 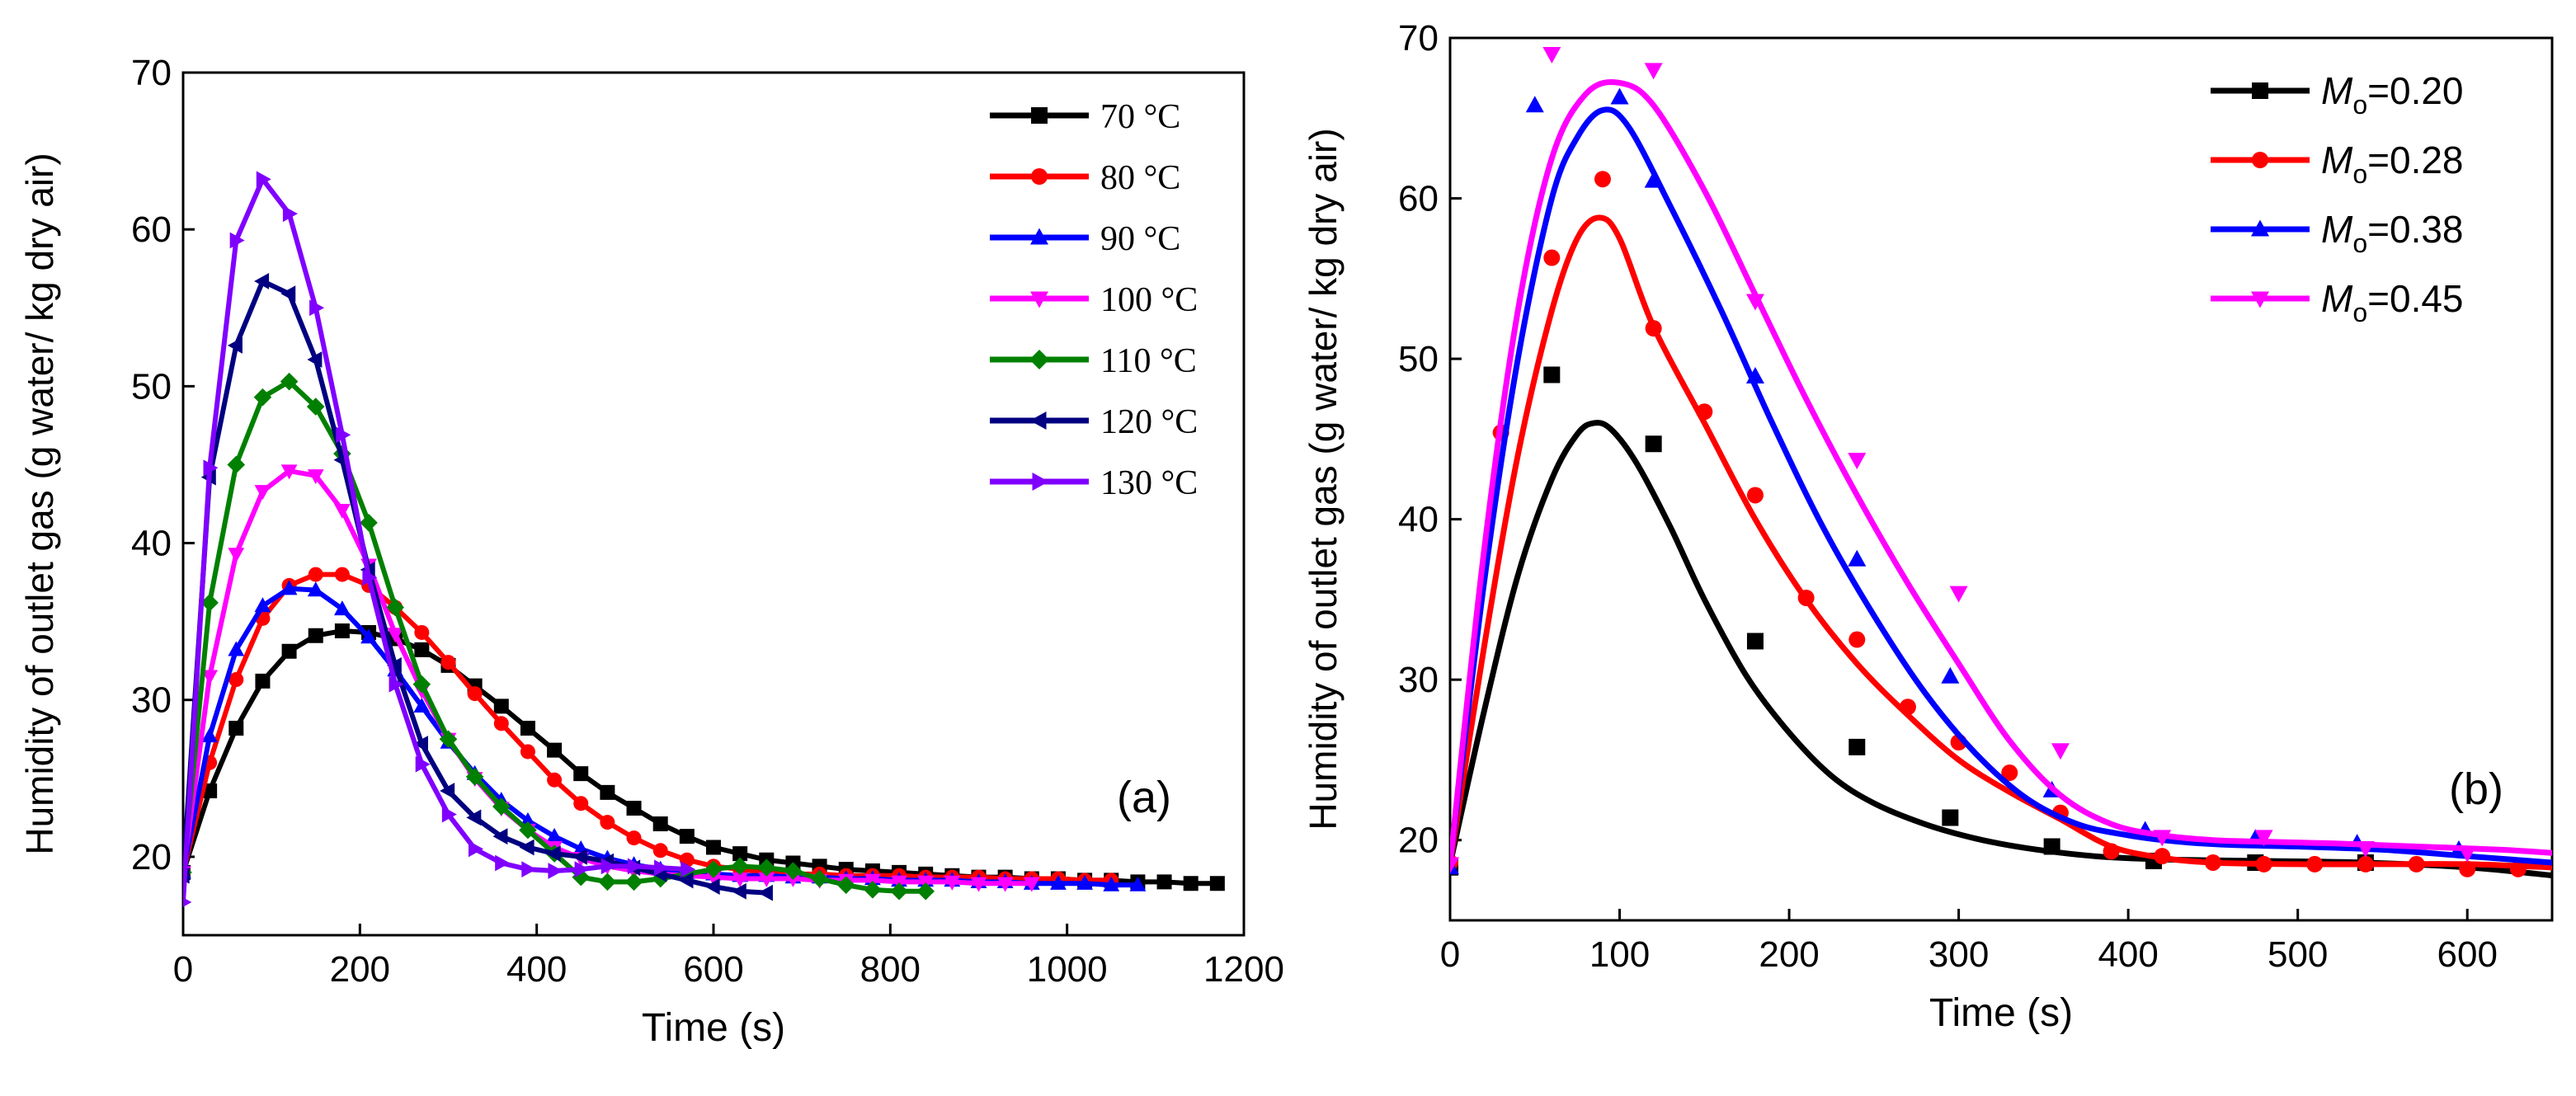 I want to click on legend-item: Mo=0.38, so click(x=2337, y=233).